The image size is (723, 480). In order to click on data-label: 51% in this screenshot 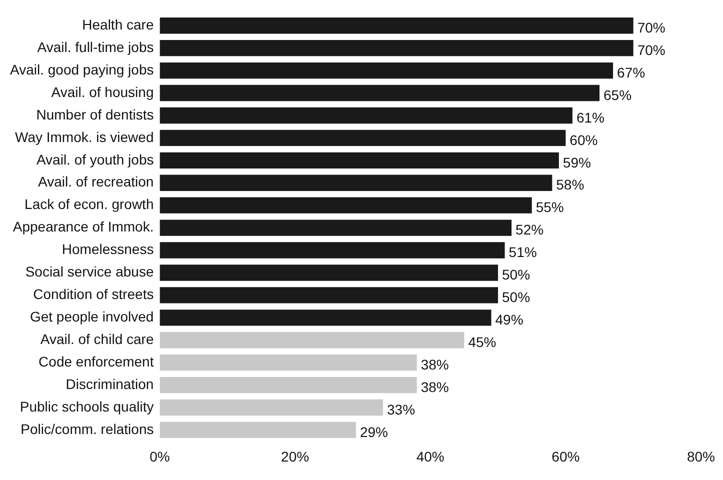, I will do `click(522, 252)`.